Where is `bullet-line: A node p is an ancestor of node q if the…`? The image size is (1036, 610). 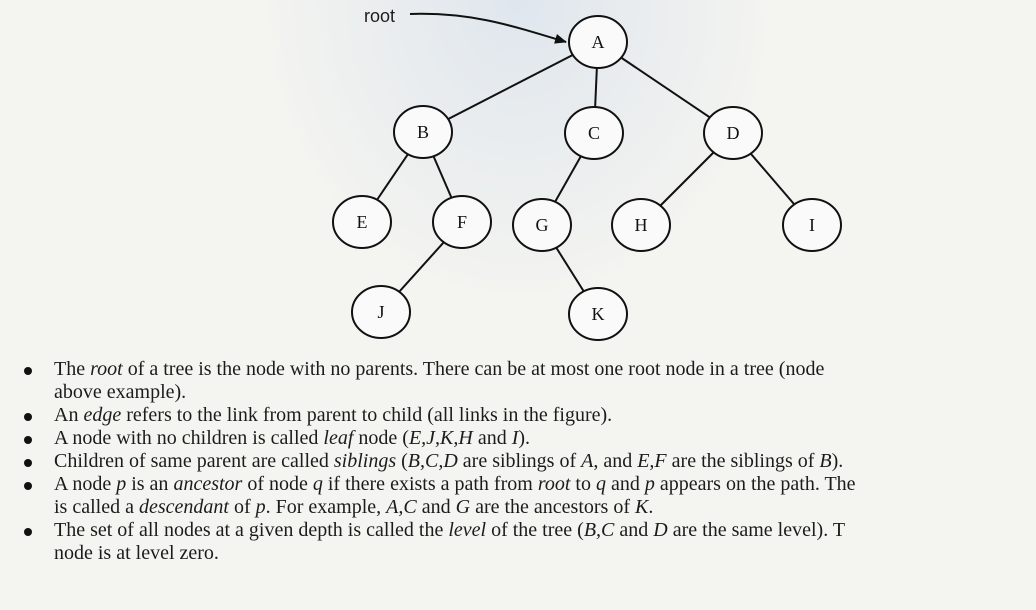 bullet-line: A node p is an ancestor of node q if the… is located at coordinates (545, 484).